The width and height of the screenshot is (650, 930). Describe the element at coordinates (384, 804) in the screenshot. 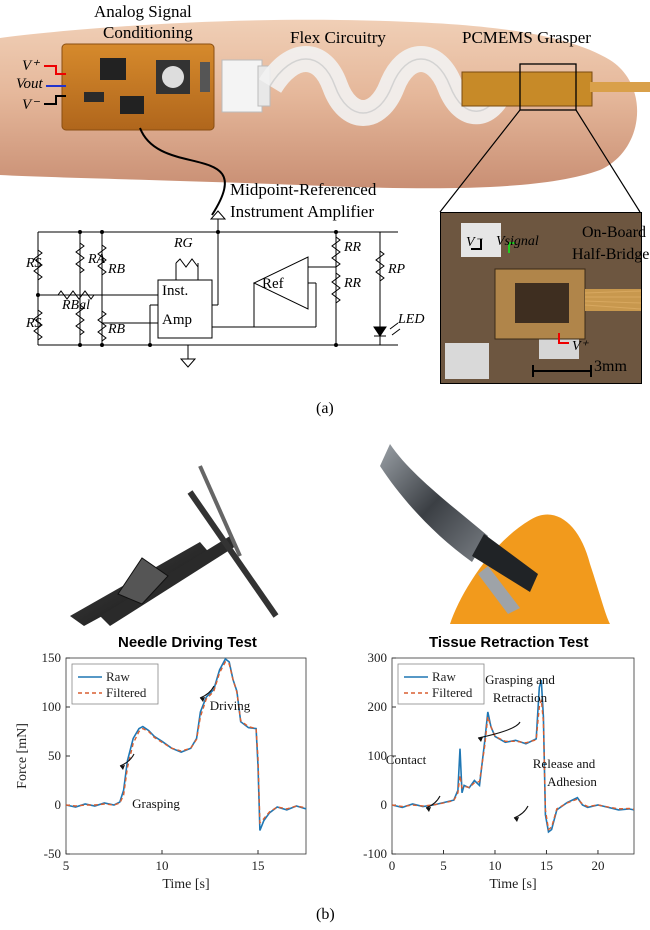

I see `chart2-ytick-label: 0` at that location.